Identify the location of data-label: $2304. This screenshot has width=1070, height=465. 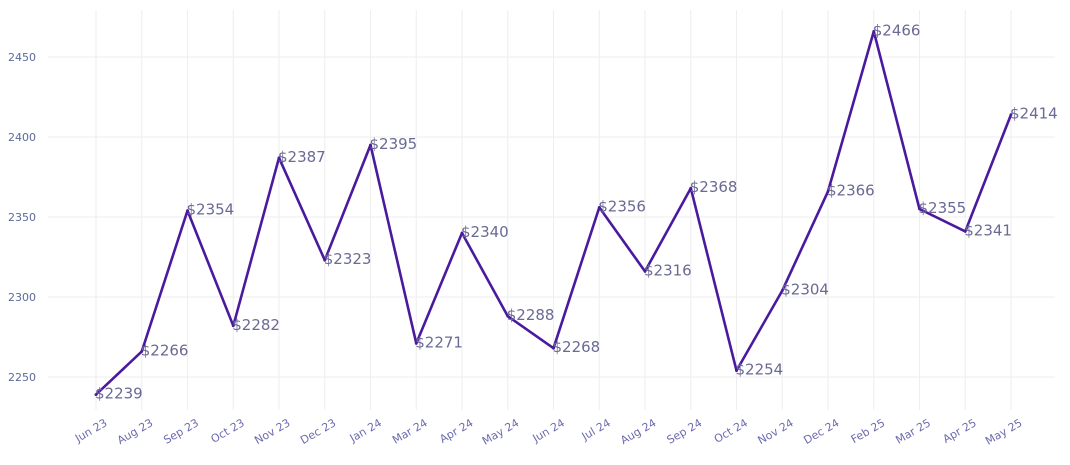
(805, 290).